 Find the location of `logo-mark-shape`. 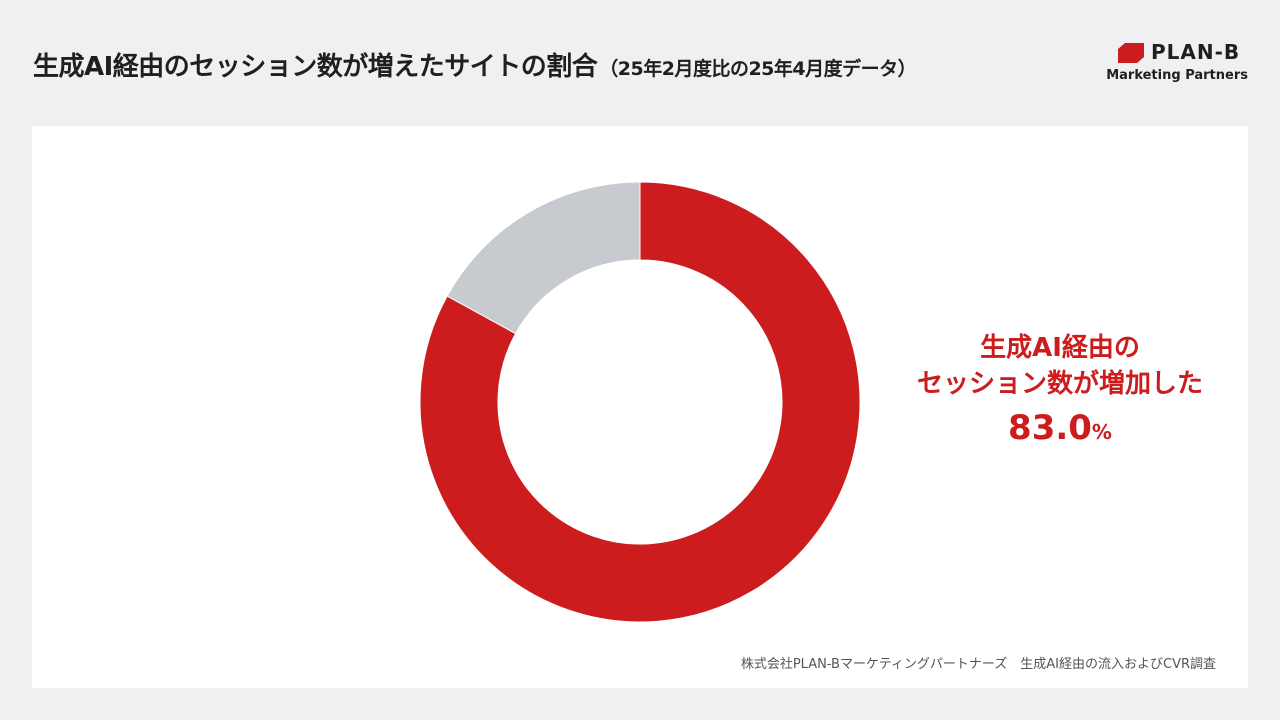

logo-mark-shape is located at coordinates (1131, 53).